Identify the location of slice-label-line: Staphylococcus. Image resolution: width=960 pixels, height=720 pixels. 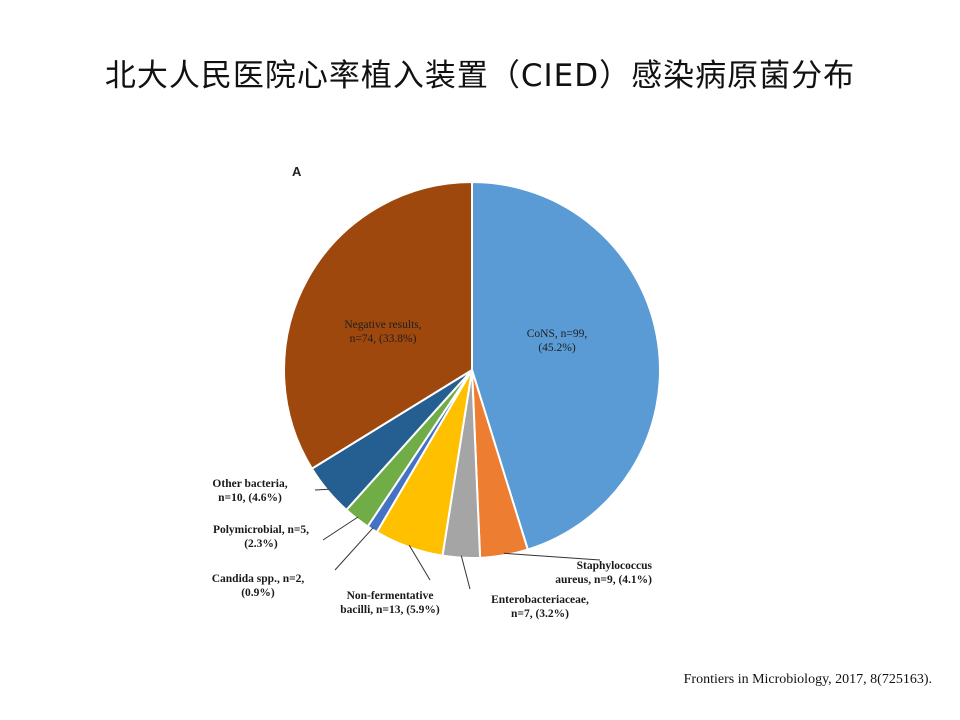
(615, 566).